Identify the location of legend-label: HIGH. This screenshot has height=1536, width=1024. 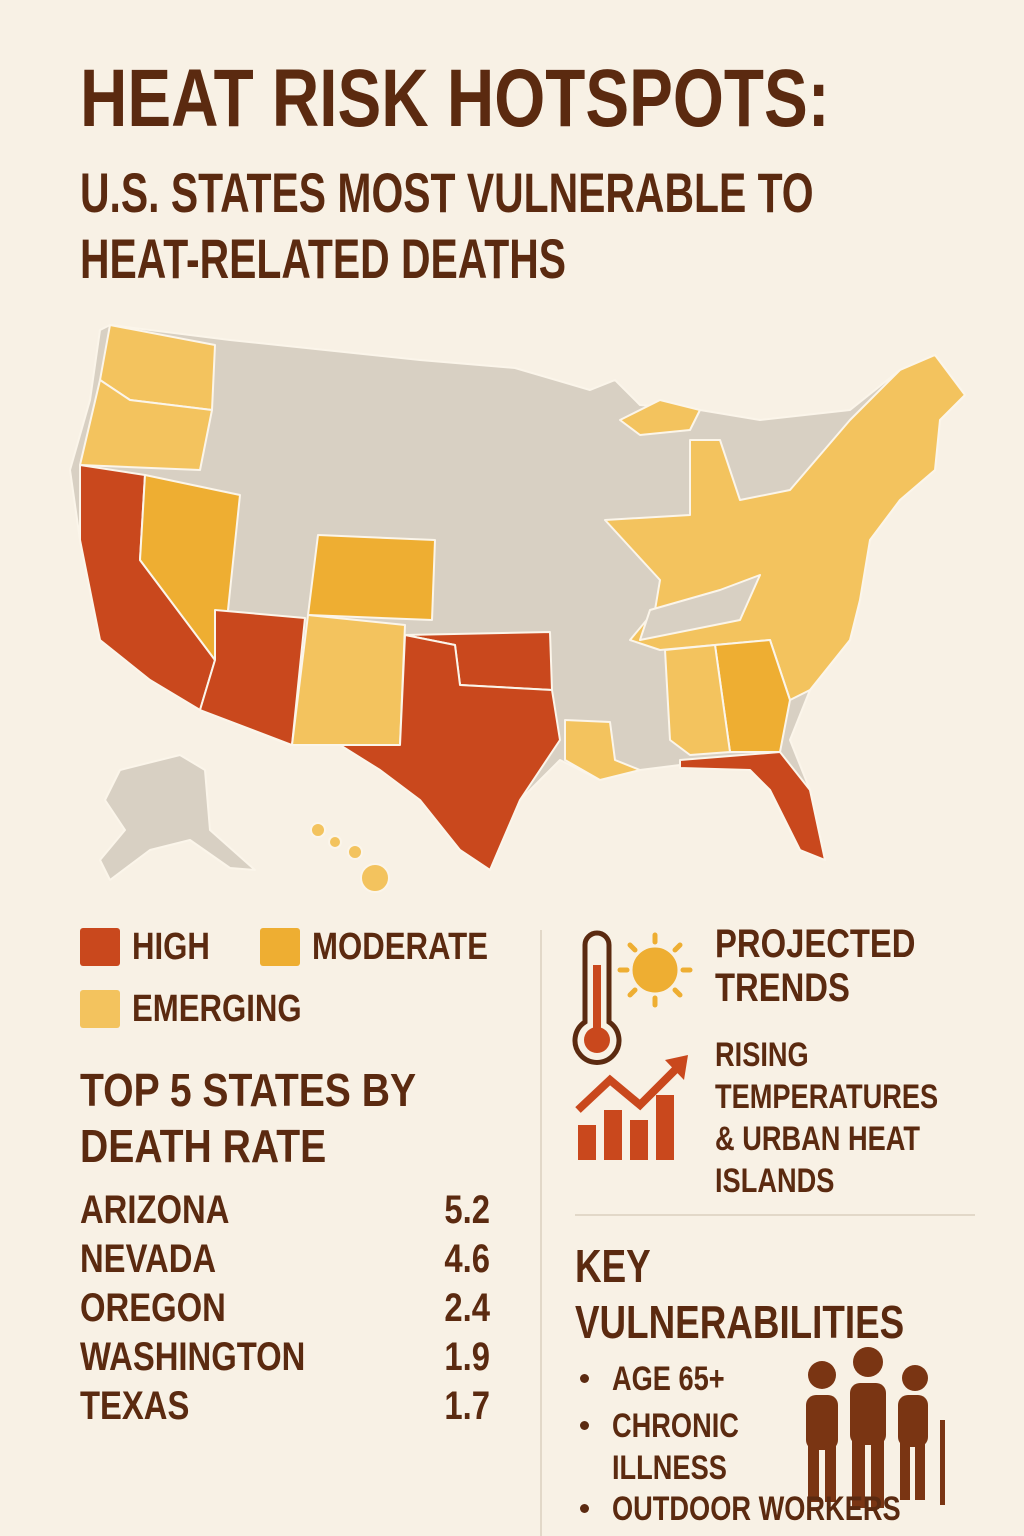
(171, 947).